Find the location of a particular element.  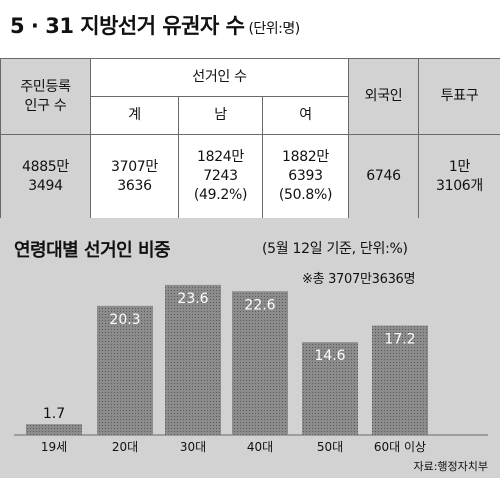

cell-foreigners: 6746 is located at coordinates (383, 176).